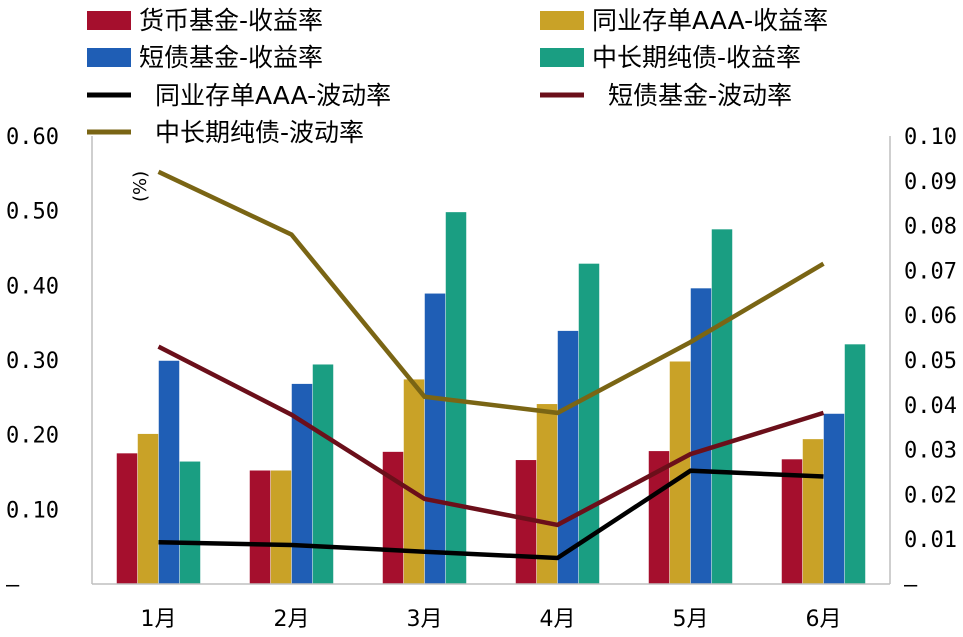  Describe the element at coordinates (32, 212) in the screenshot. I see `left-tick-label: 0.50` at that location.